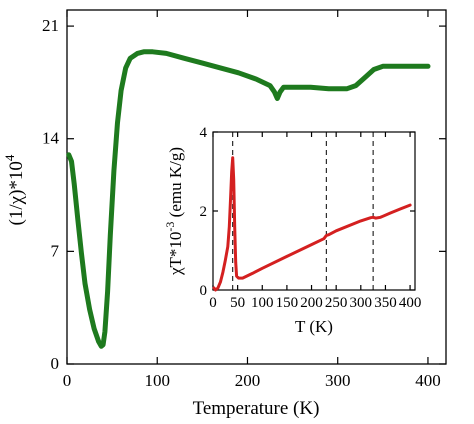 This screenshot has width=474, height=424. Describe the element at coordinates (55, 250) in the screenshot. I see `main-y-tick-label: 7` at that location.